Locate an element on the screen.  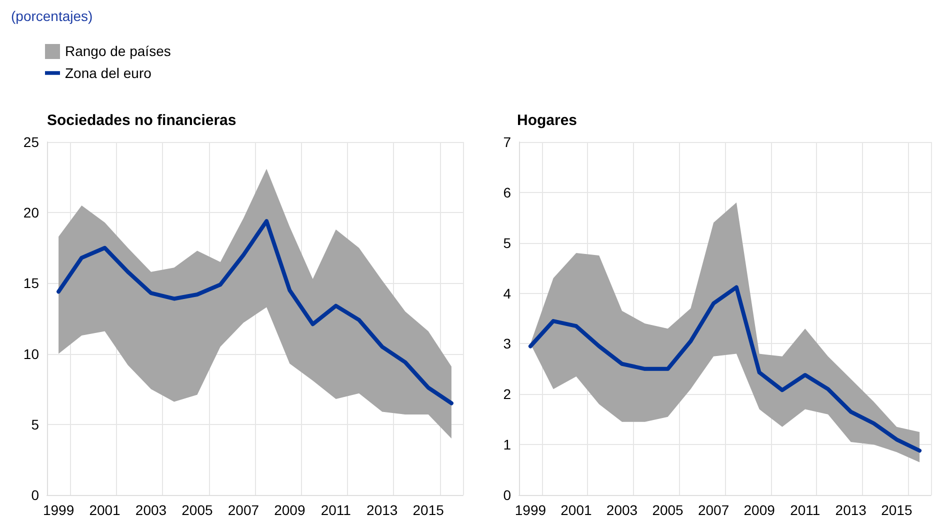
y-tick-label: 6 is located at coordinates (507, 192).